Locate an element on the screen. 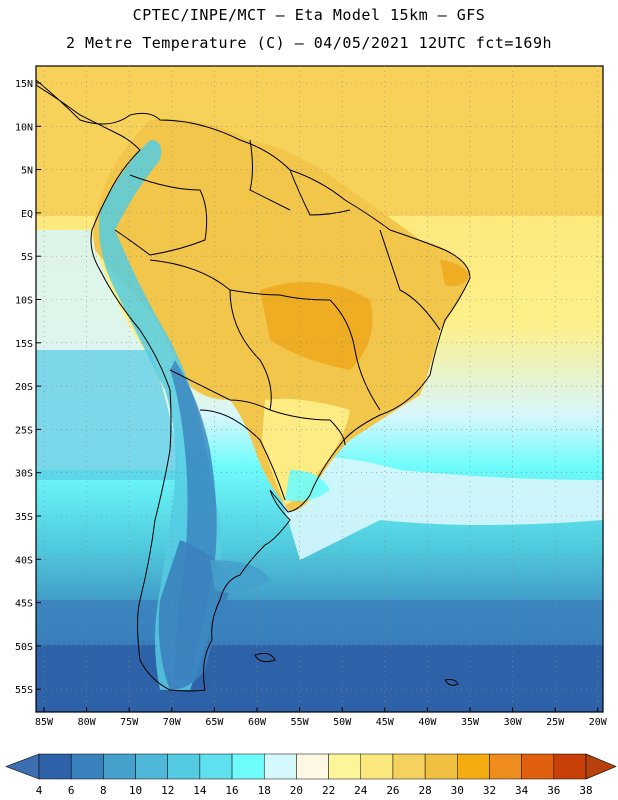 The height and width of the screenshot is (800, 618). colorbar-label: 22 is located at coordinates (328, 790).